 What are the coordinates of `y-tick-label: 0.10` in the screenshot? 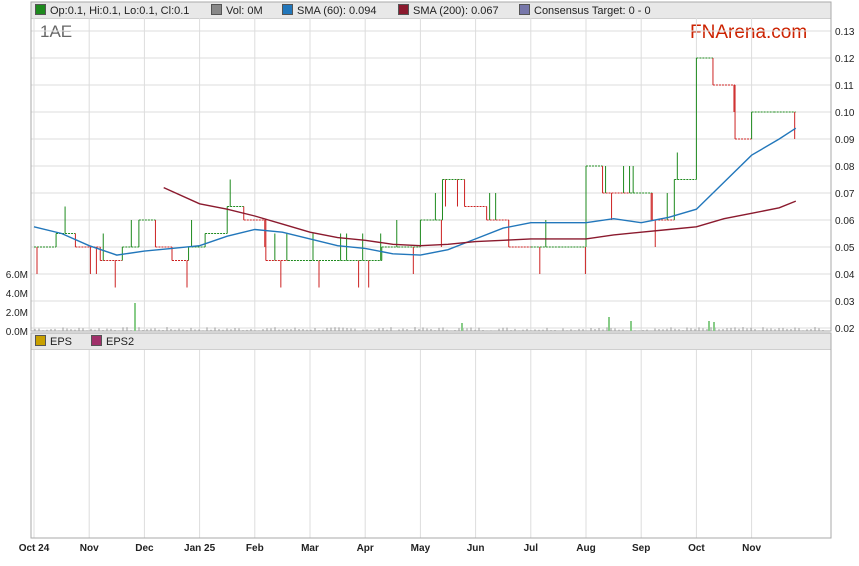 It's located at (845, 113).